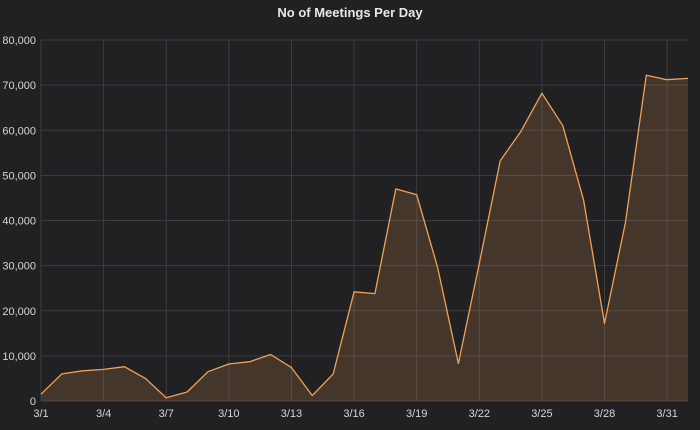 The image size is (700, 430). Describe the element at coordinates (33, 402) in the screenshot. I see `y-tick-label: 0` at that location.